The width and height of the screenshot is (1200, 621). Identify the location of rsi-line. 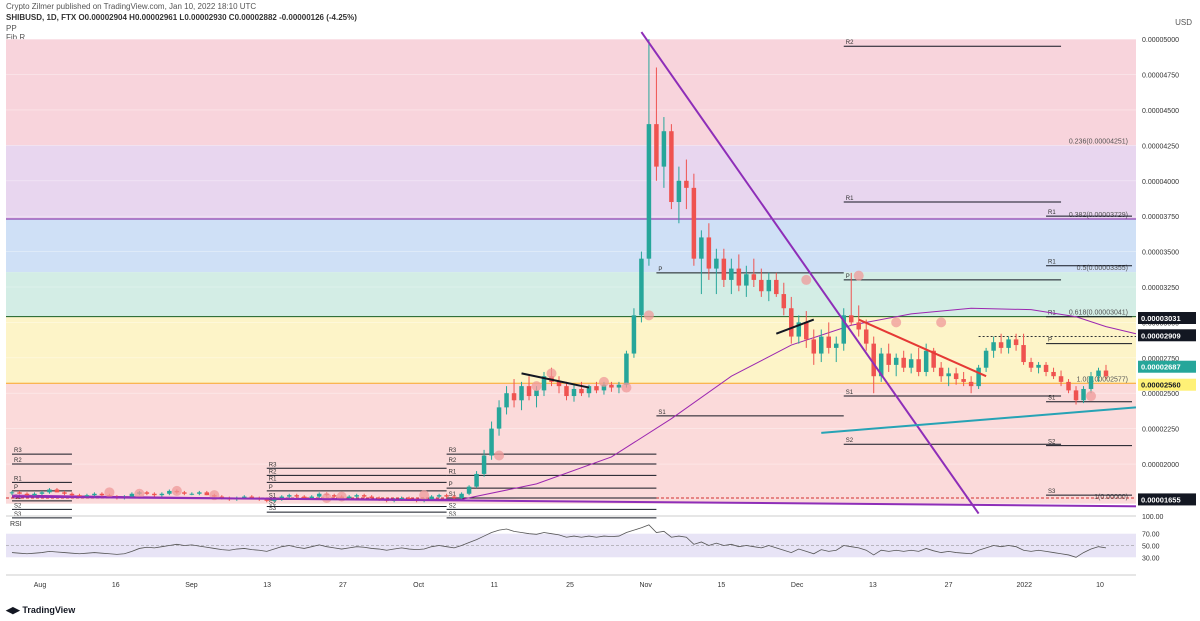
(559, 541).